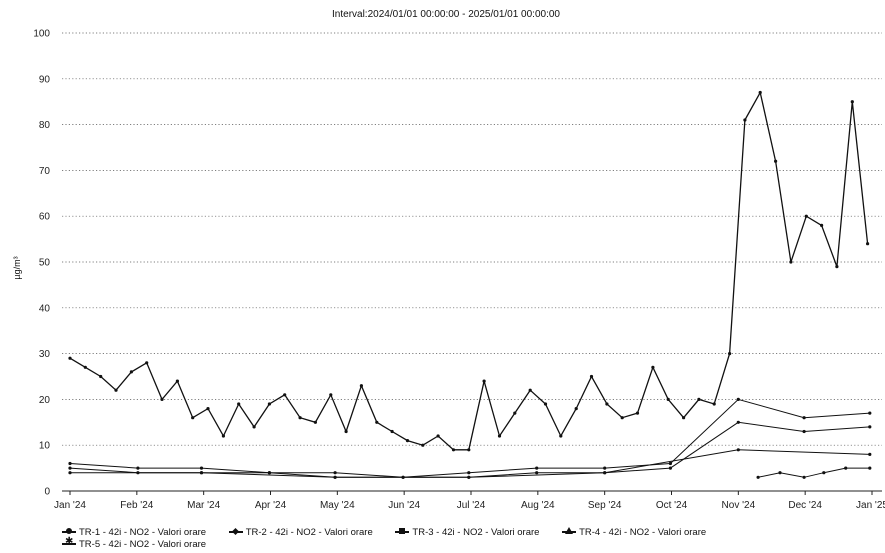 Image resolution: width=885 pixels, height=553 pixels. Describe the element at coordinates (41, 263) in the screenshot. I see `y-tick-labels: 0 10 20 30 40 50 60 70 80 90 100` at that location.